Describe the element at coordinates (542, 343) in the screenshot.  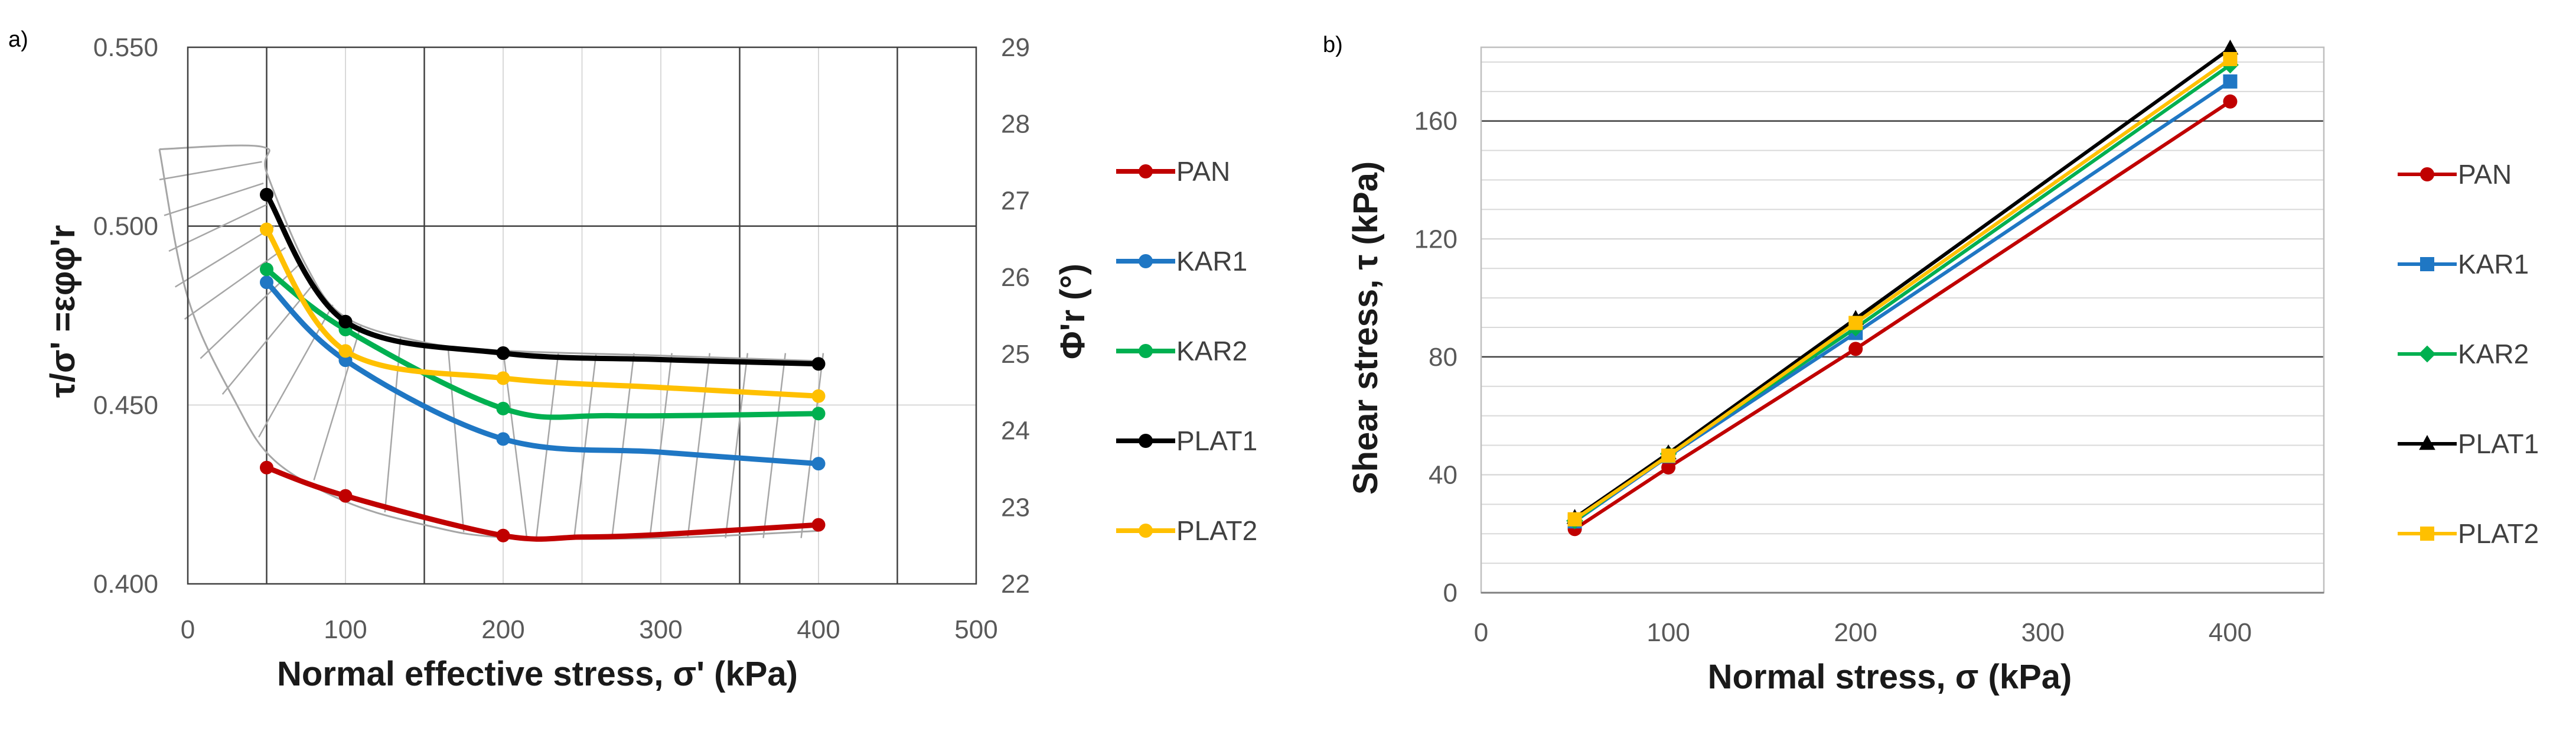
I see `series-line-kar2` at that location.